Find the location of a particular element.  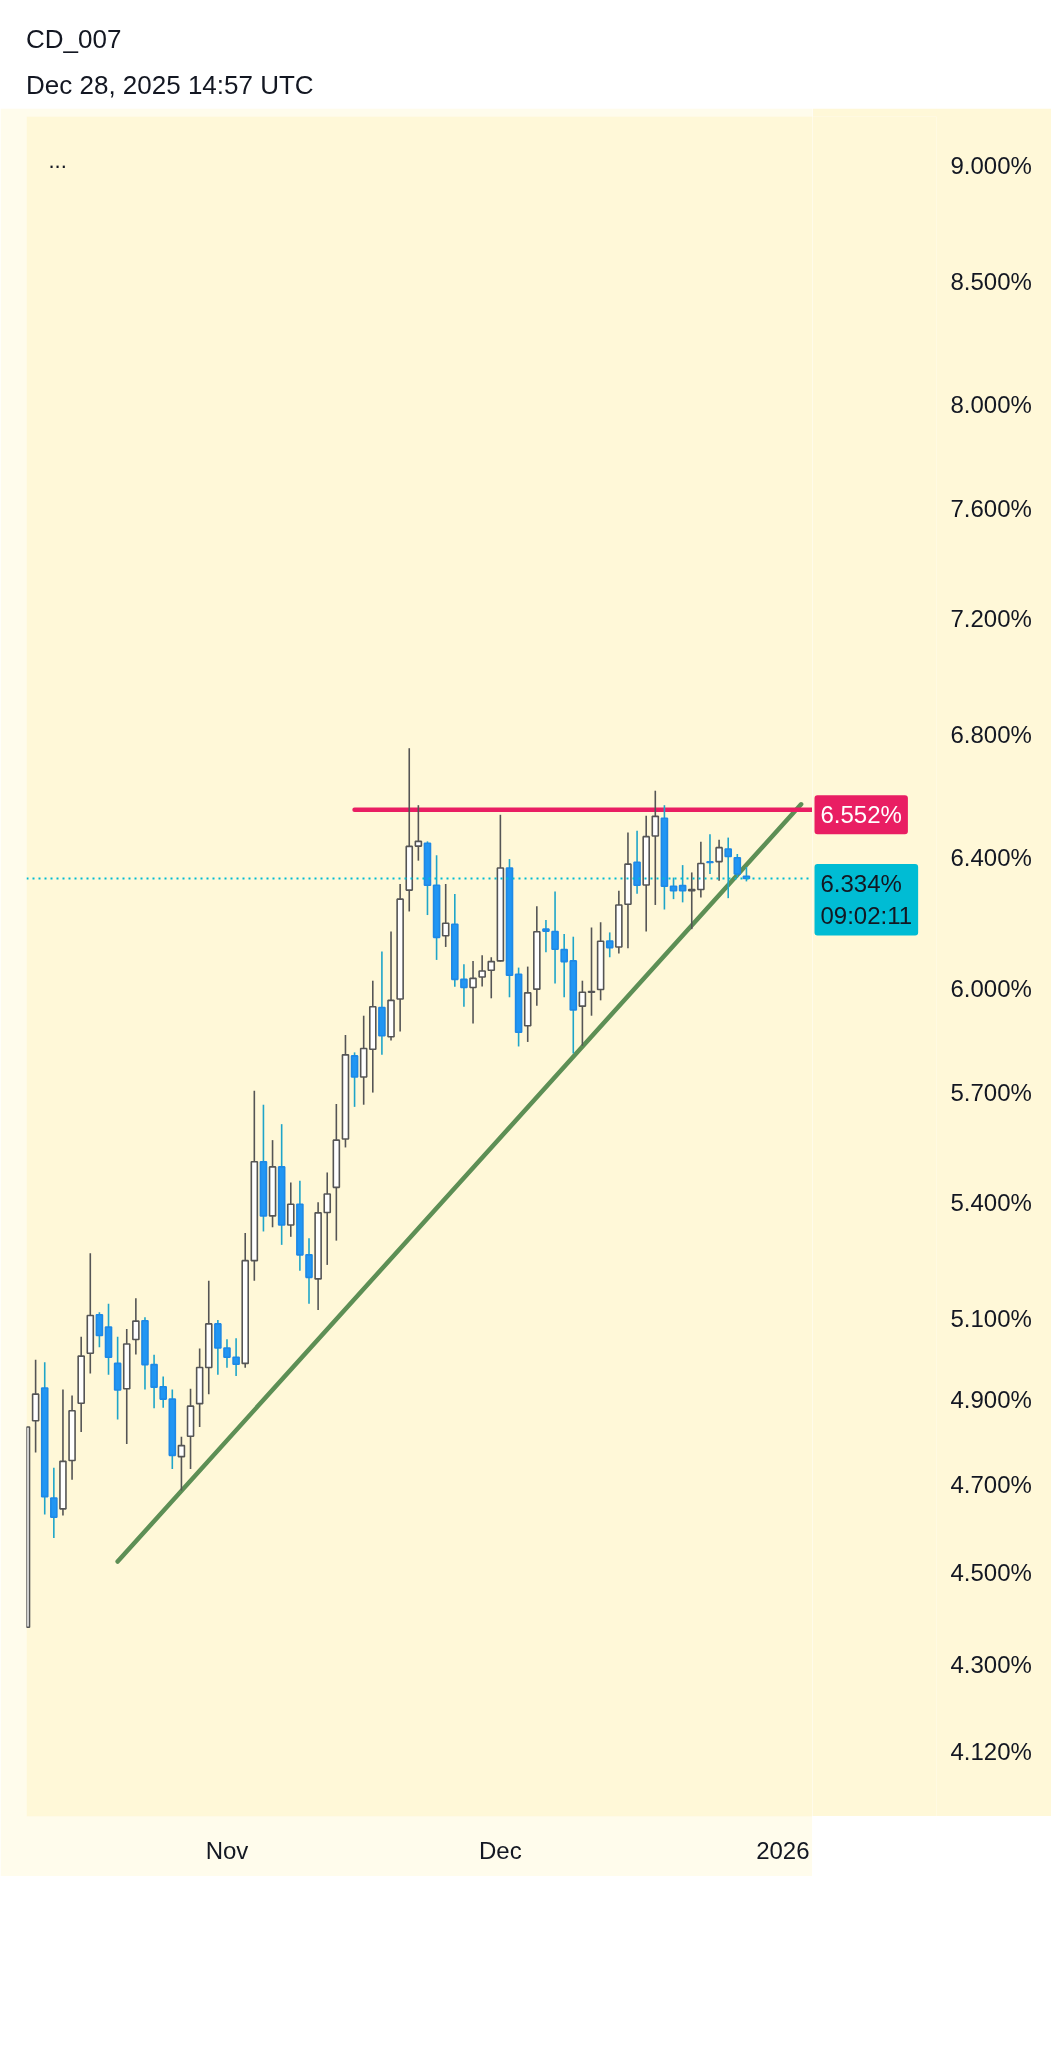

y-tick-label: 8.000% is located at coordinates (991, 405).